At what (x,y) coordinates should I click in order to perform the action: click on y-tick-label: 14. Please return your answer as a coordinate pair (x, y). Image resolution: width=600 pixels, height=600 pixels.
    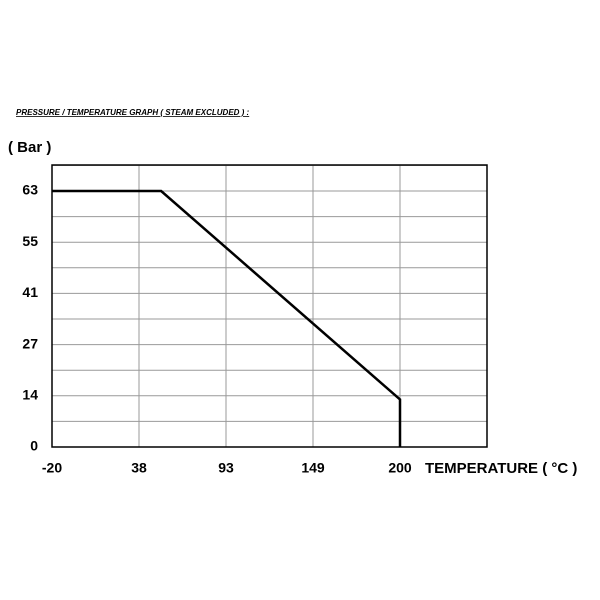
    Looking at the image, I should click on (30, 395).